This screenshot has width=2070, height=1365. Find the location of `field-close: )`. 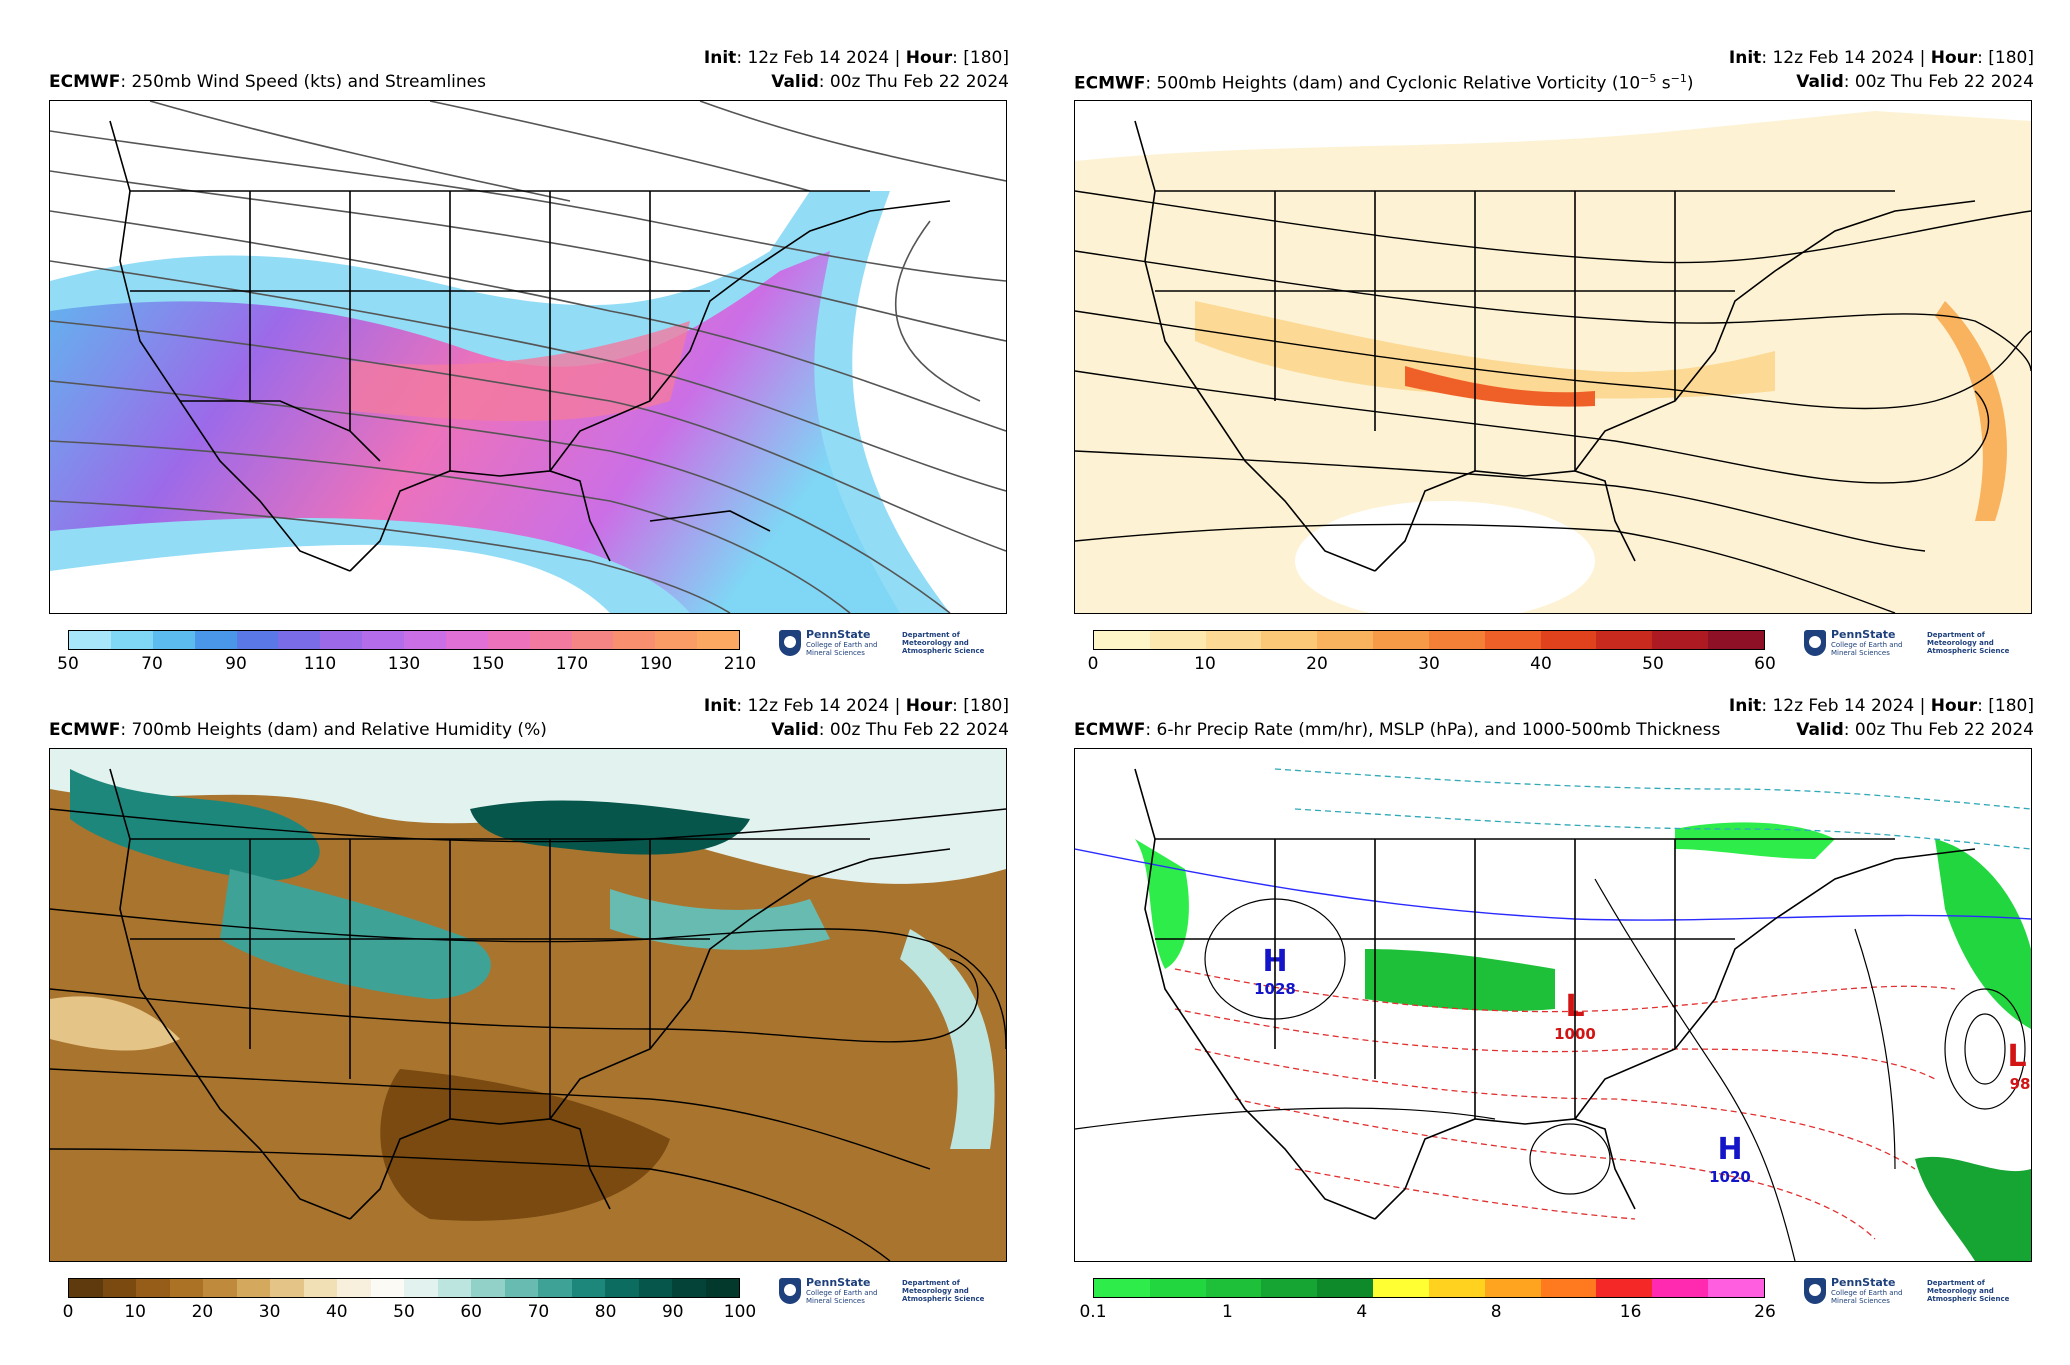

field-close: ) is located at coordinates (1690, 83).